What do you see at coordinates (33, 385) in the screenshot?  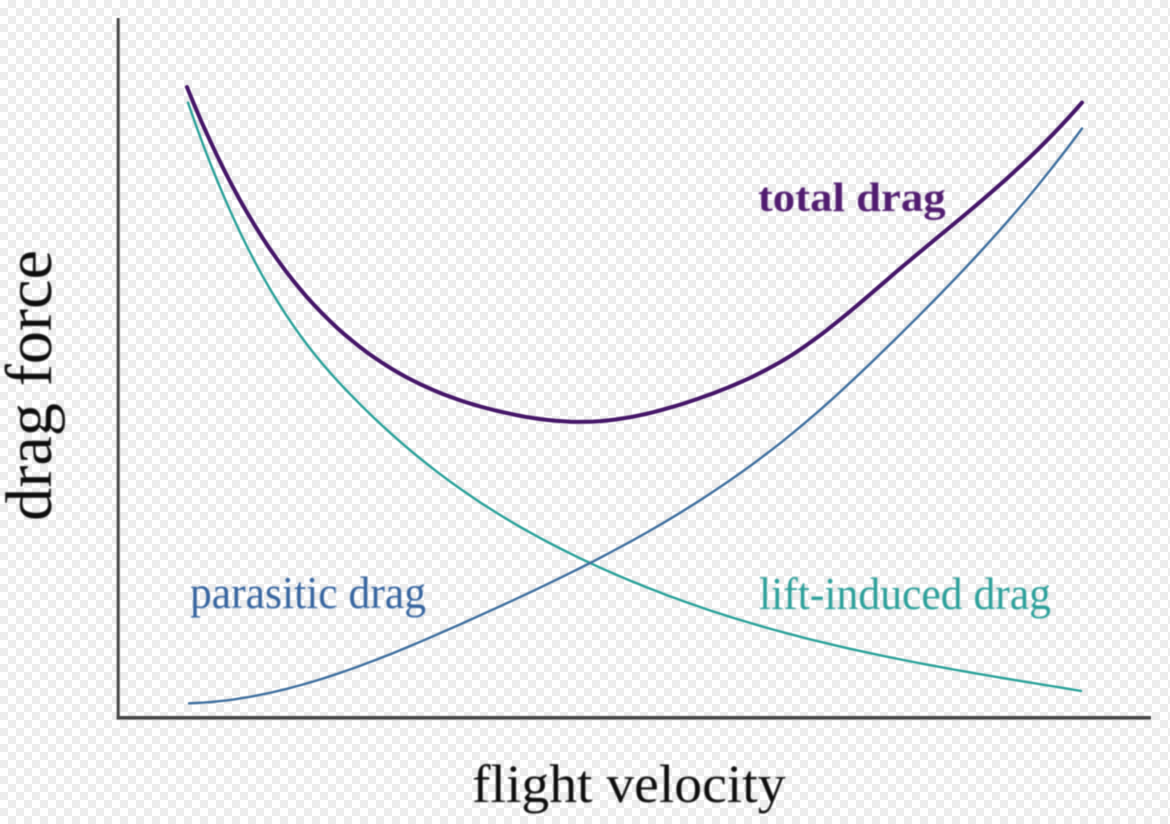 I see `svg-text: drag force` at bounding box center [33, 385].